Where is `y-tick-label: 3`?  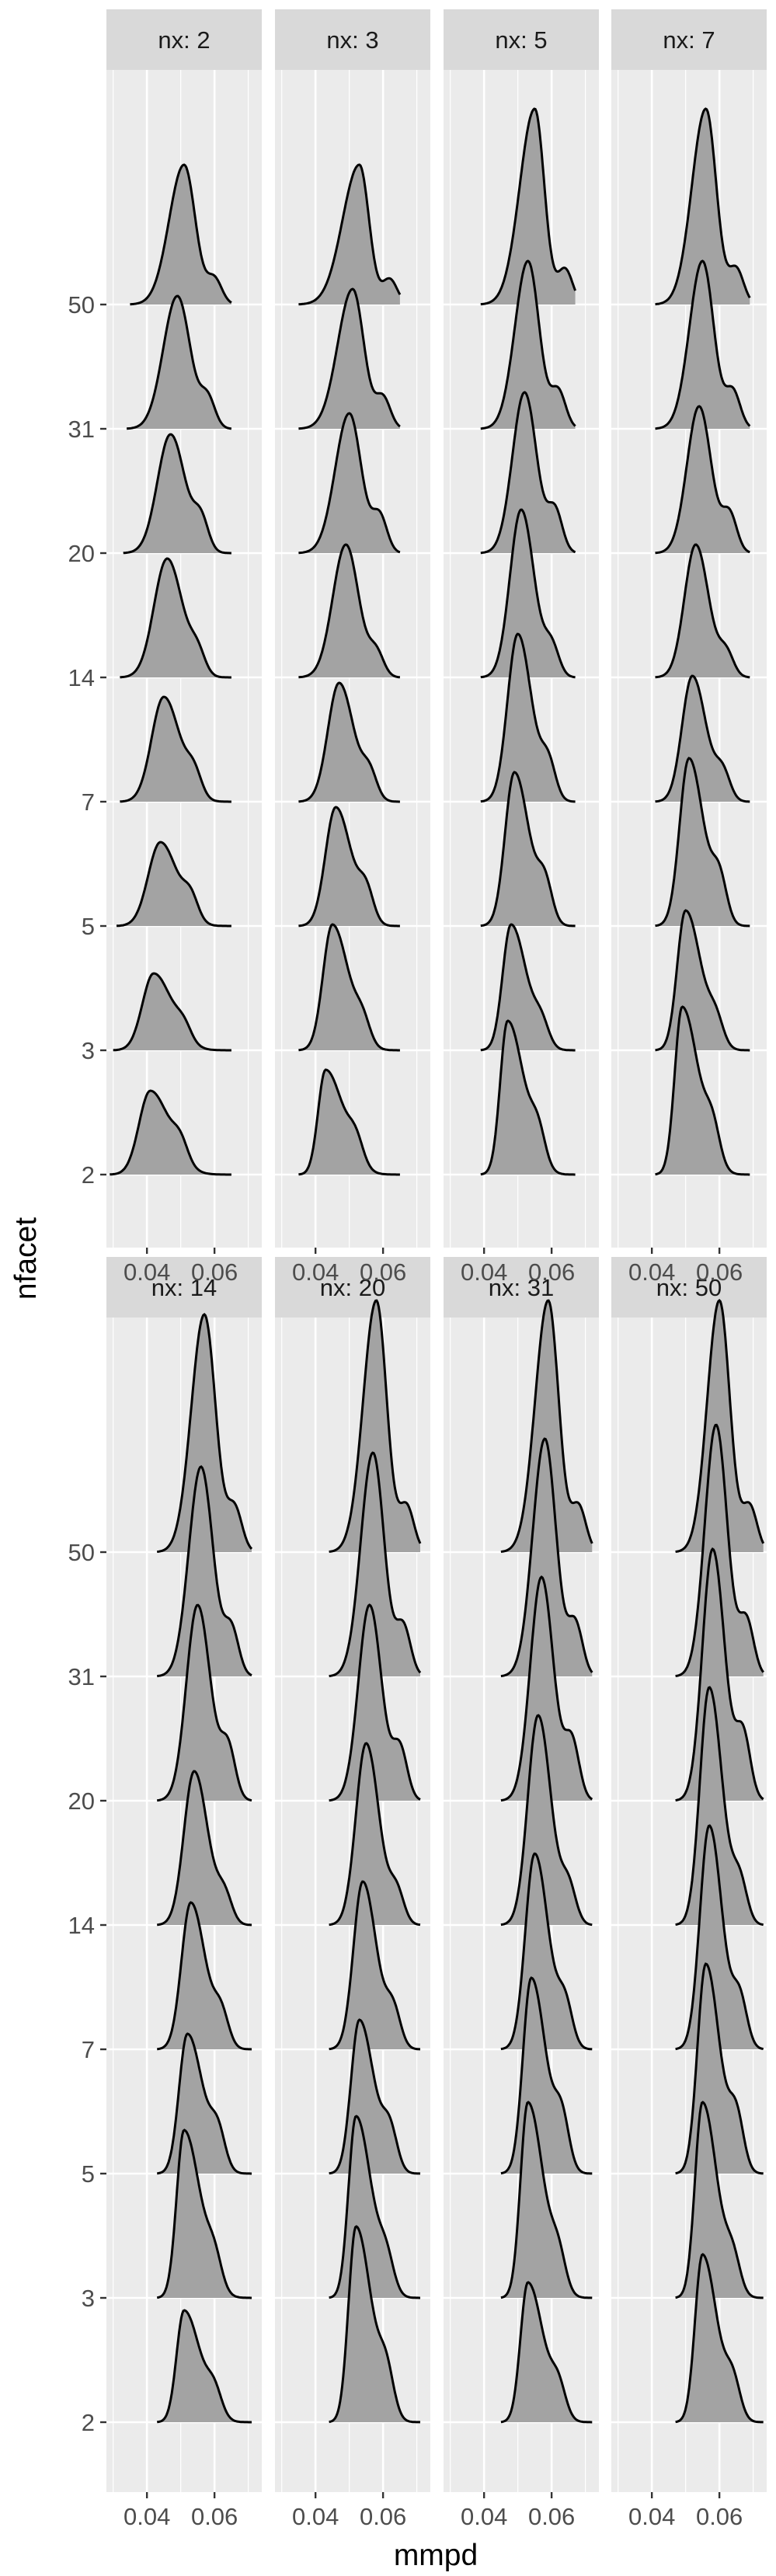
y-tick-label: 3 is located at coordinates (89, 2298).